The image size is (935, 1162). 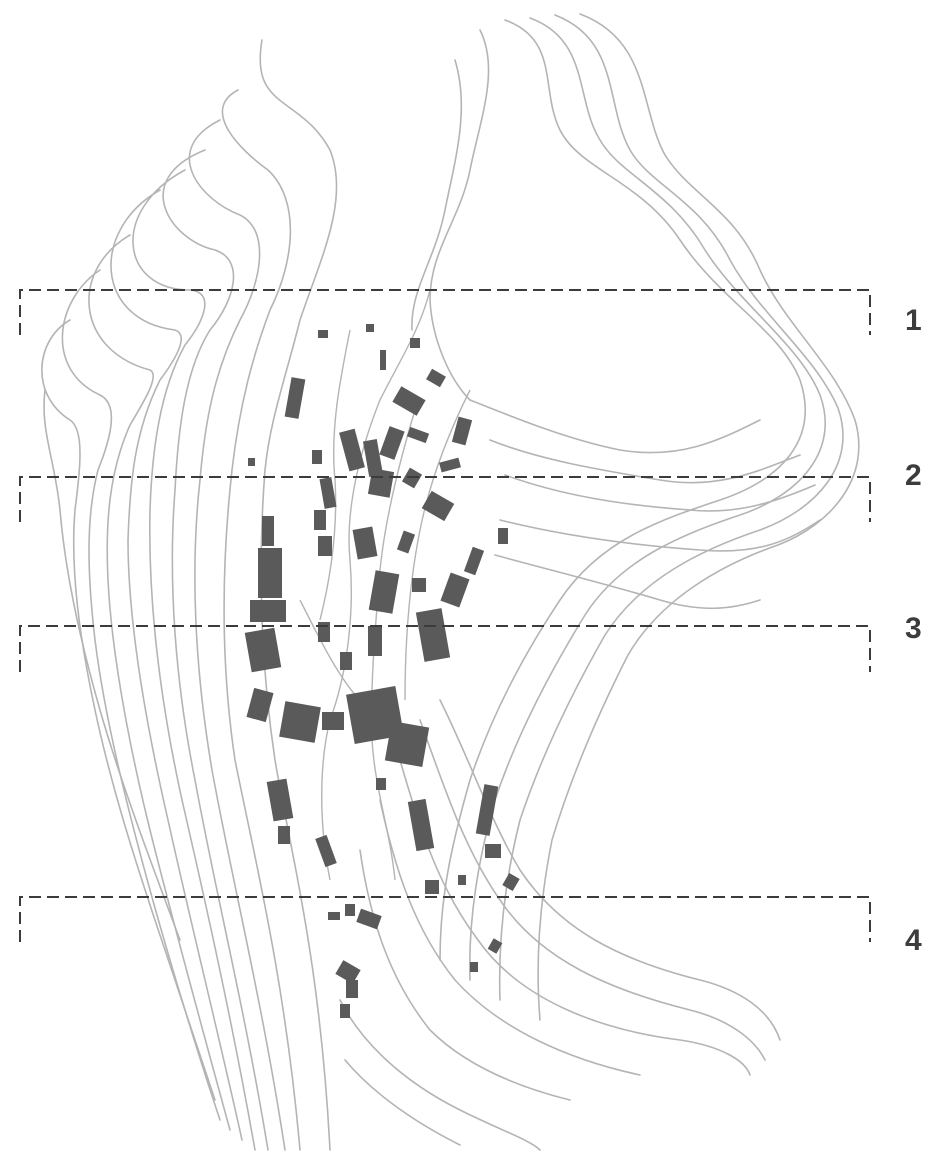 I want to click on section-label-1: 1, so click(x=913, y=320).